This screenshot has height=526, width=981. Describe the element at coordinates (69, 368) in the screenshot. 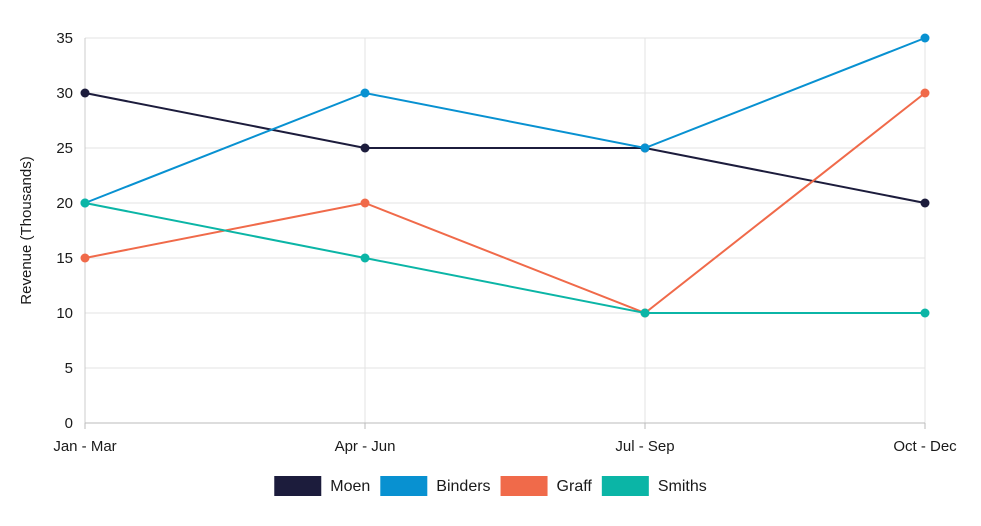

I see `y-tick-label: 5` at that location.